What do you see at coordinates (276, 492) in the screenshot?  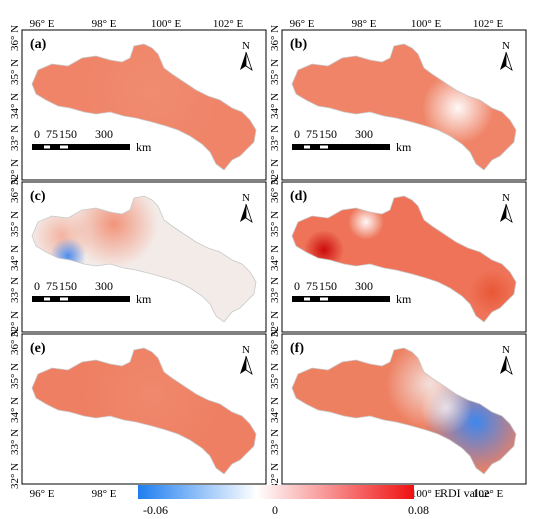 I see `legend-colorbar` at bounding box center [276, 492].